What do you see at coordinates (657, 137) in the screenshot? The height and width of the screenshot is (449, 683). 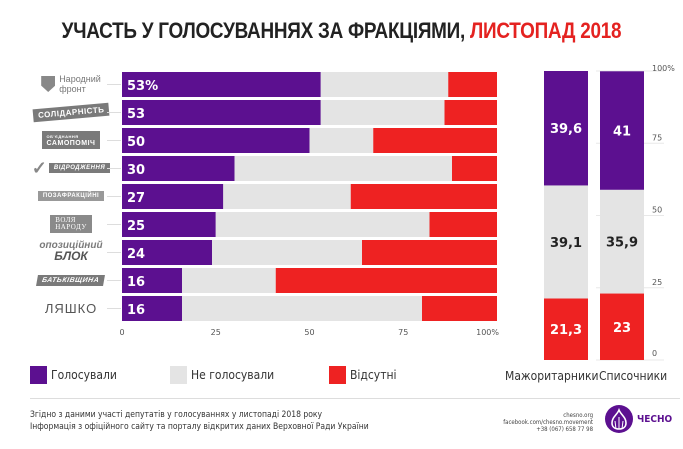 I see `y-tick-label: 75` at bounding box center [657, 137].